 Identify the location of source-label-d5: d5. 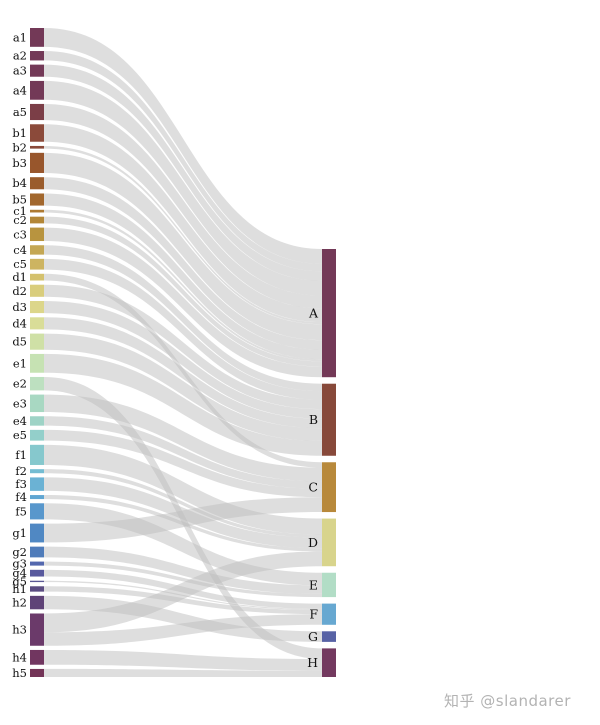
(19, 342).